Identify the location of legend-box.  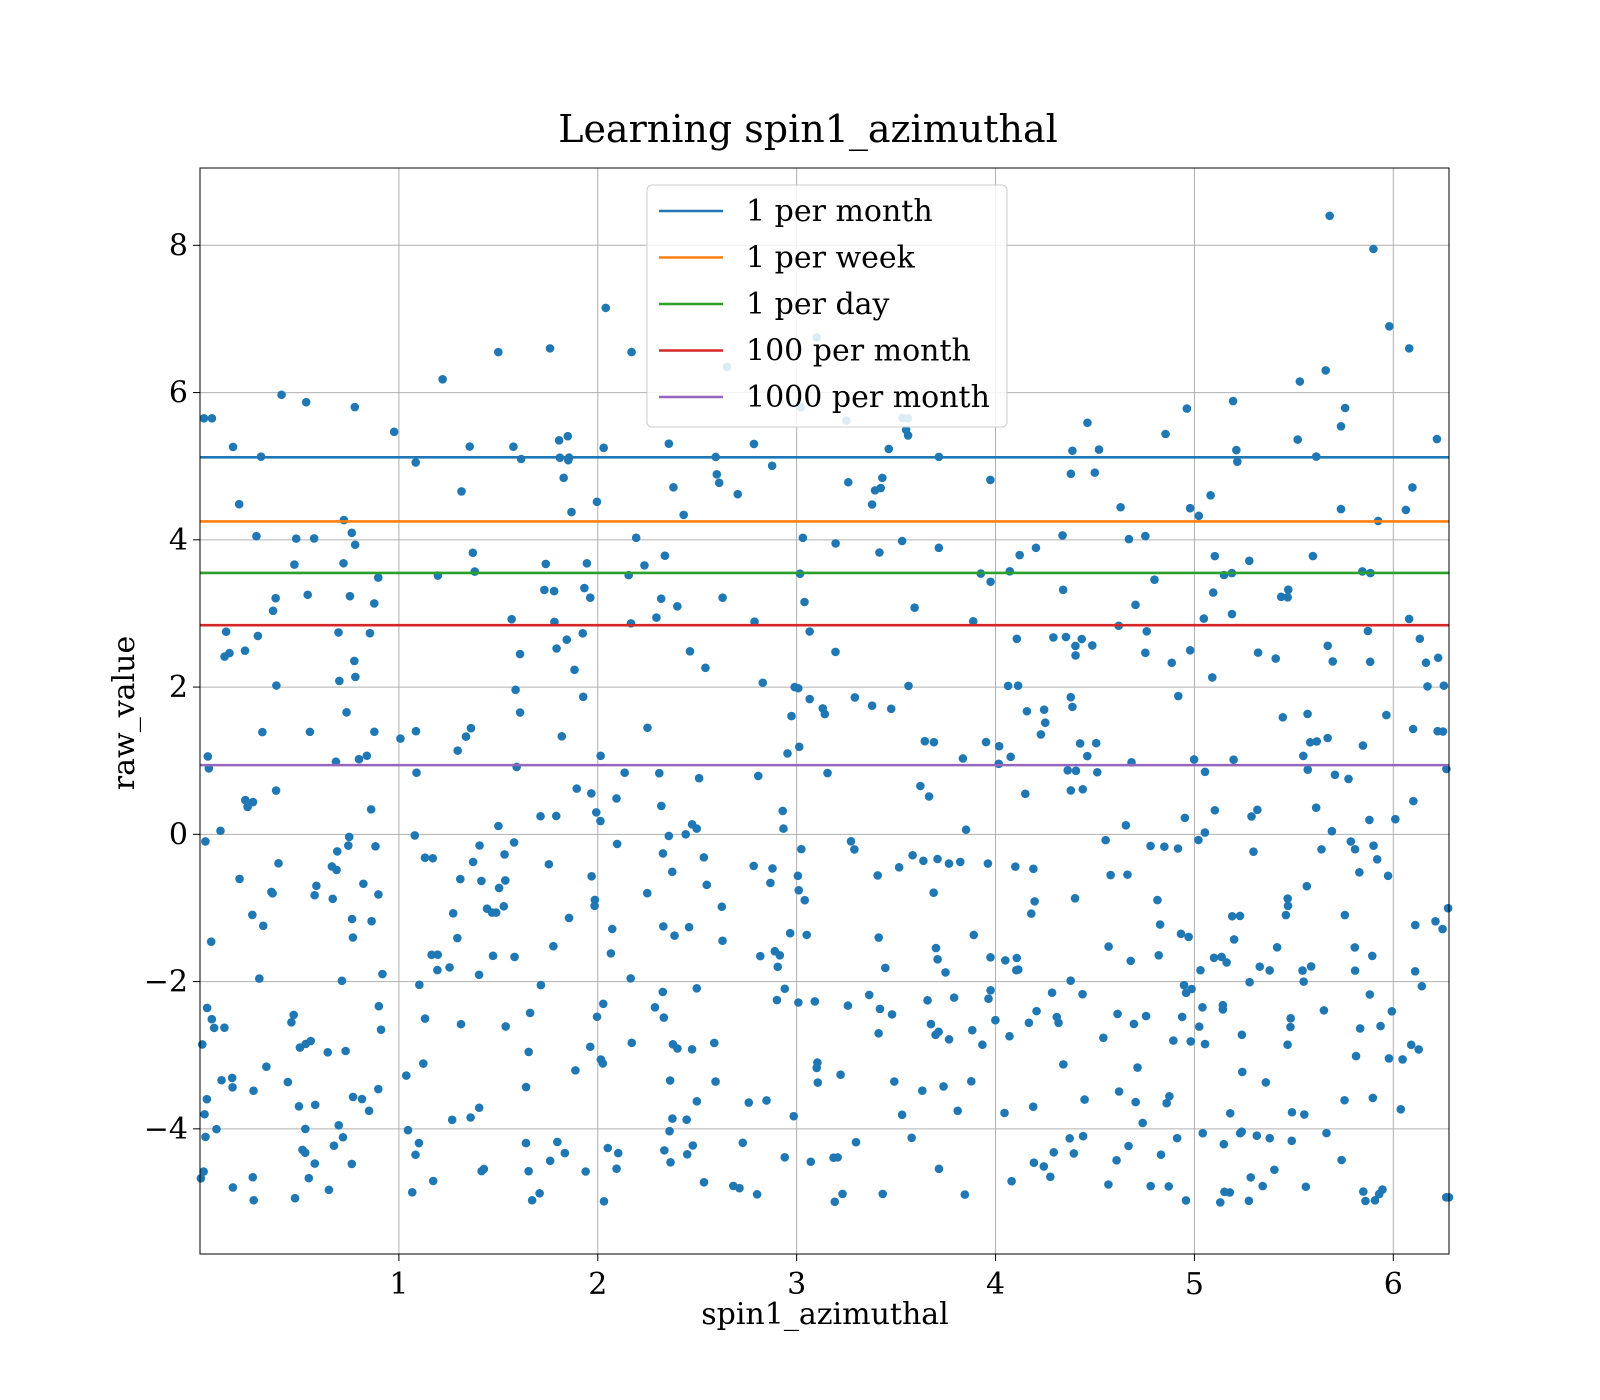
(827, 306).